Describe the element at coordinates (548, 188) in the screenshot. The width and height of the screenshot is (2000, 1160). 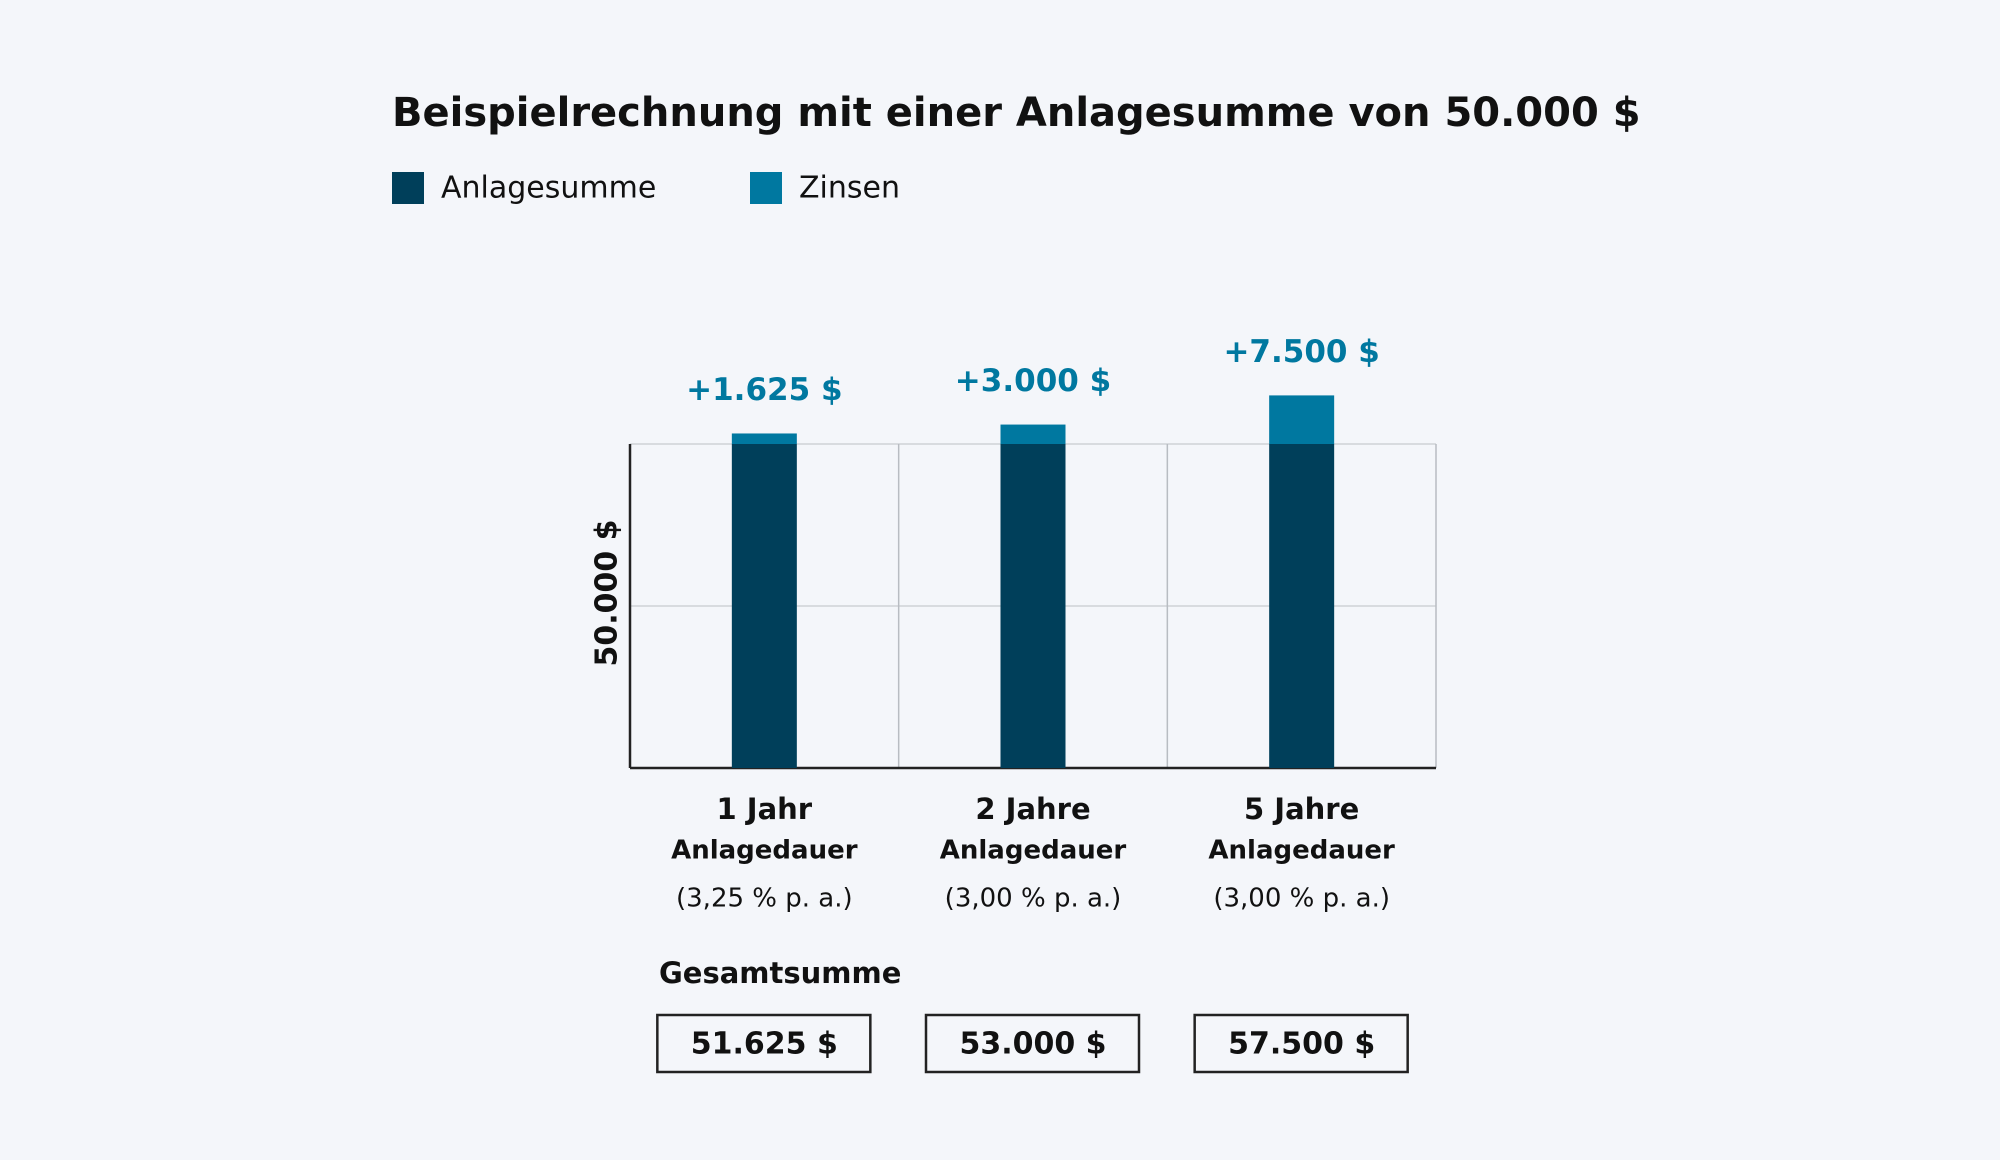
I see `legend-label: Anlagesumme` at that location.